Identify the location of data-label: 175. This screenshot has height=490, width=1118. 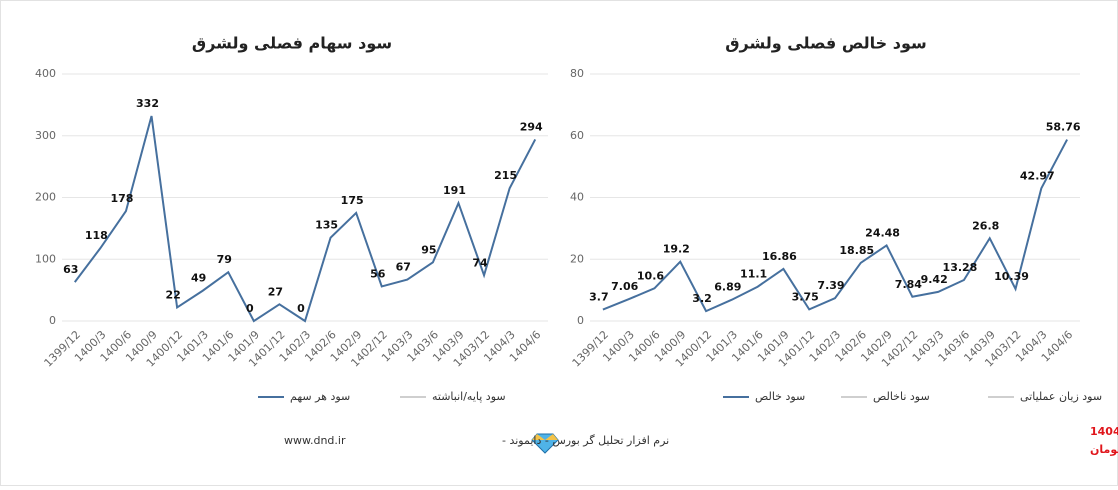
(352, 200).